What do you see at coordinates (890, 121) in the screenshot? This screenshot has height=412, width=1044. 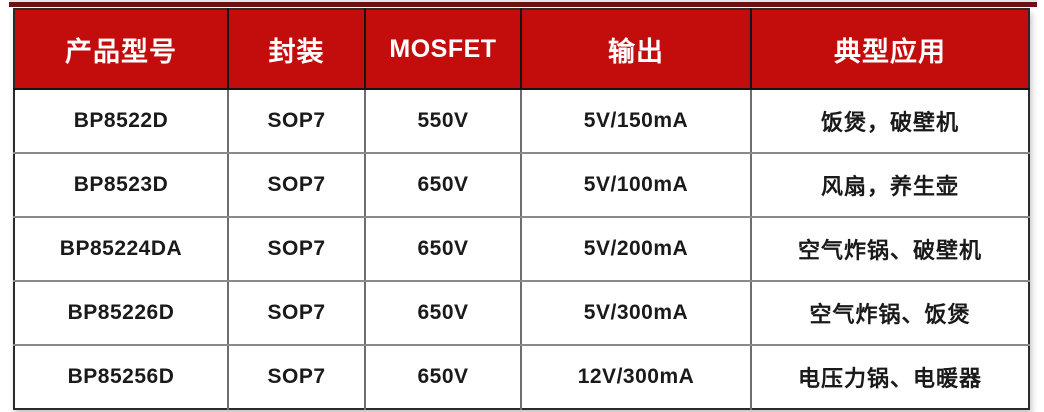 I see `cell-application: 饭煲，破壁机` at bounding box center [890, 121].